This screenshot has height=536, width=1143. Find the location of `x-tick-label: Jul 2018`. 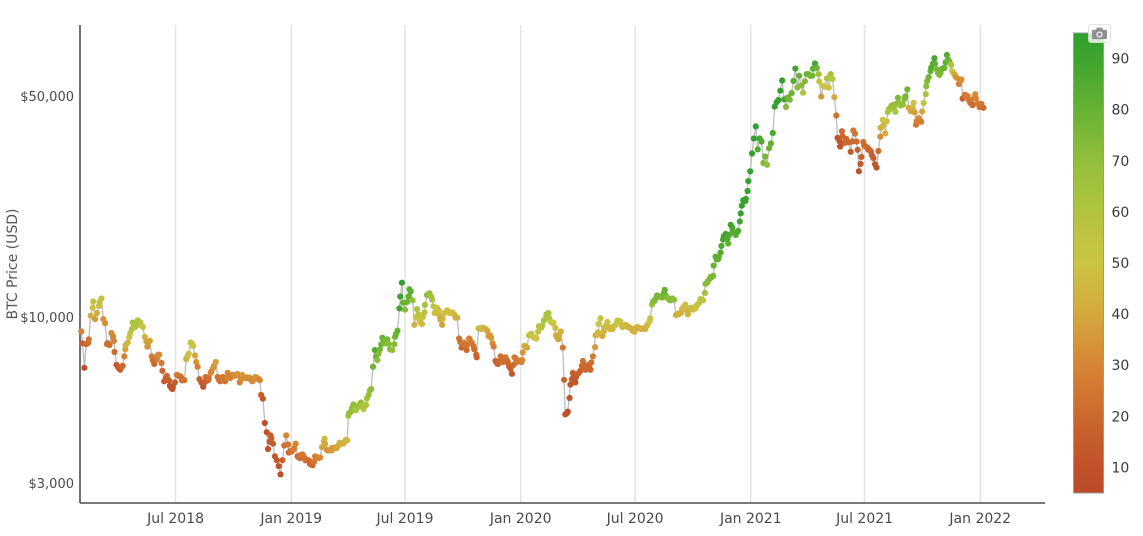

x-tick-label: Jul 2018 is located at coordinates (175, 519).